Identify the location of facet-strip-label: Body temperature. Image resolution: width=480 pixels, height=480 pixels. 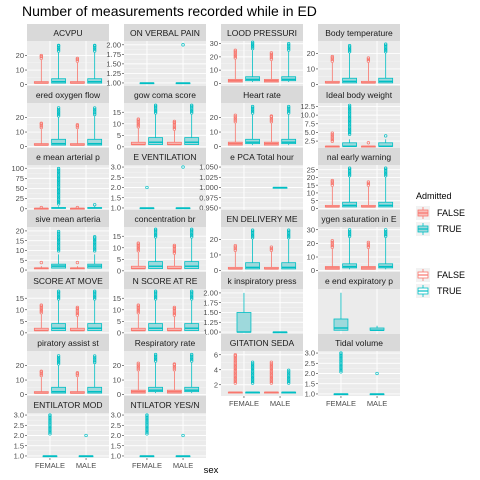
(359, 33).